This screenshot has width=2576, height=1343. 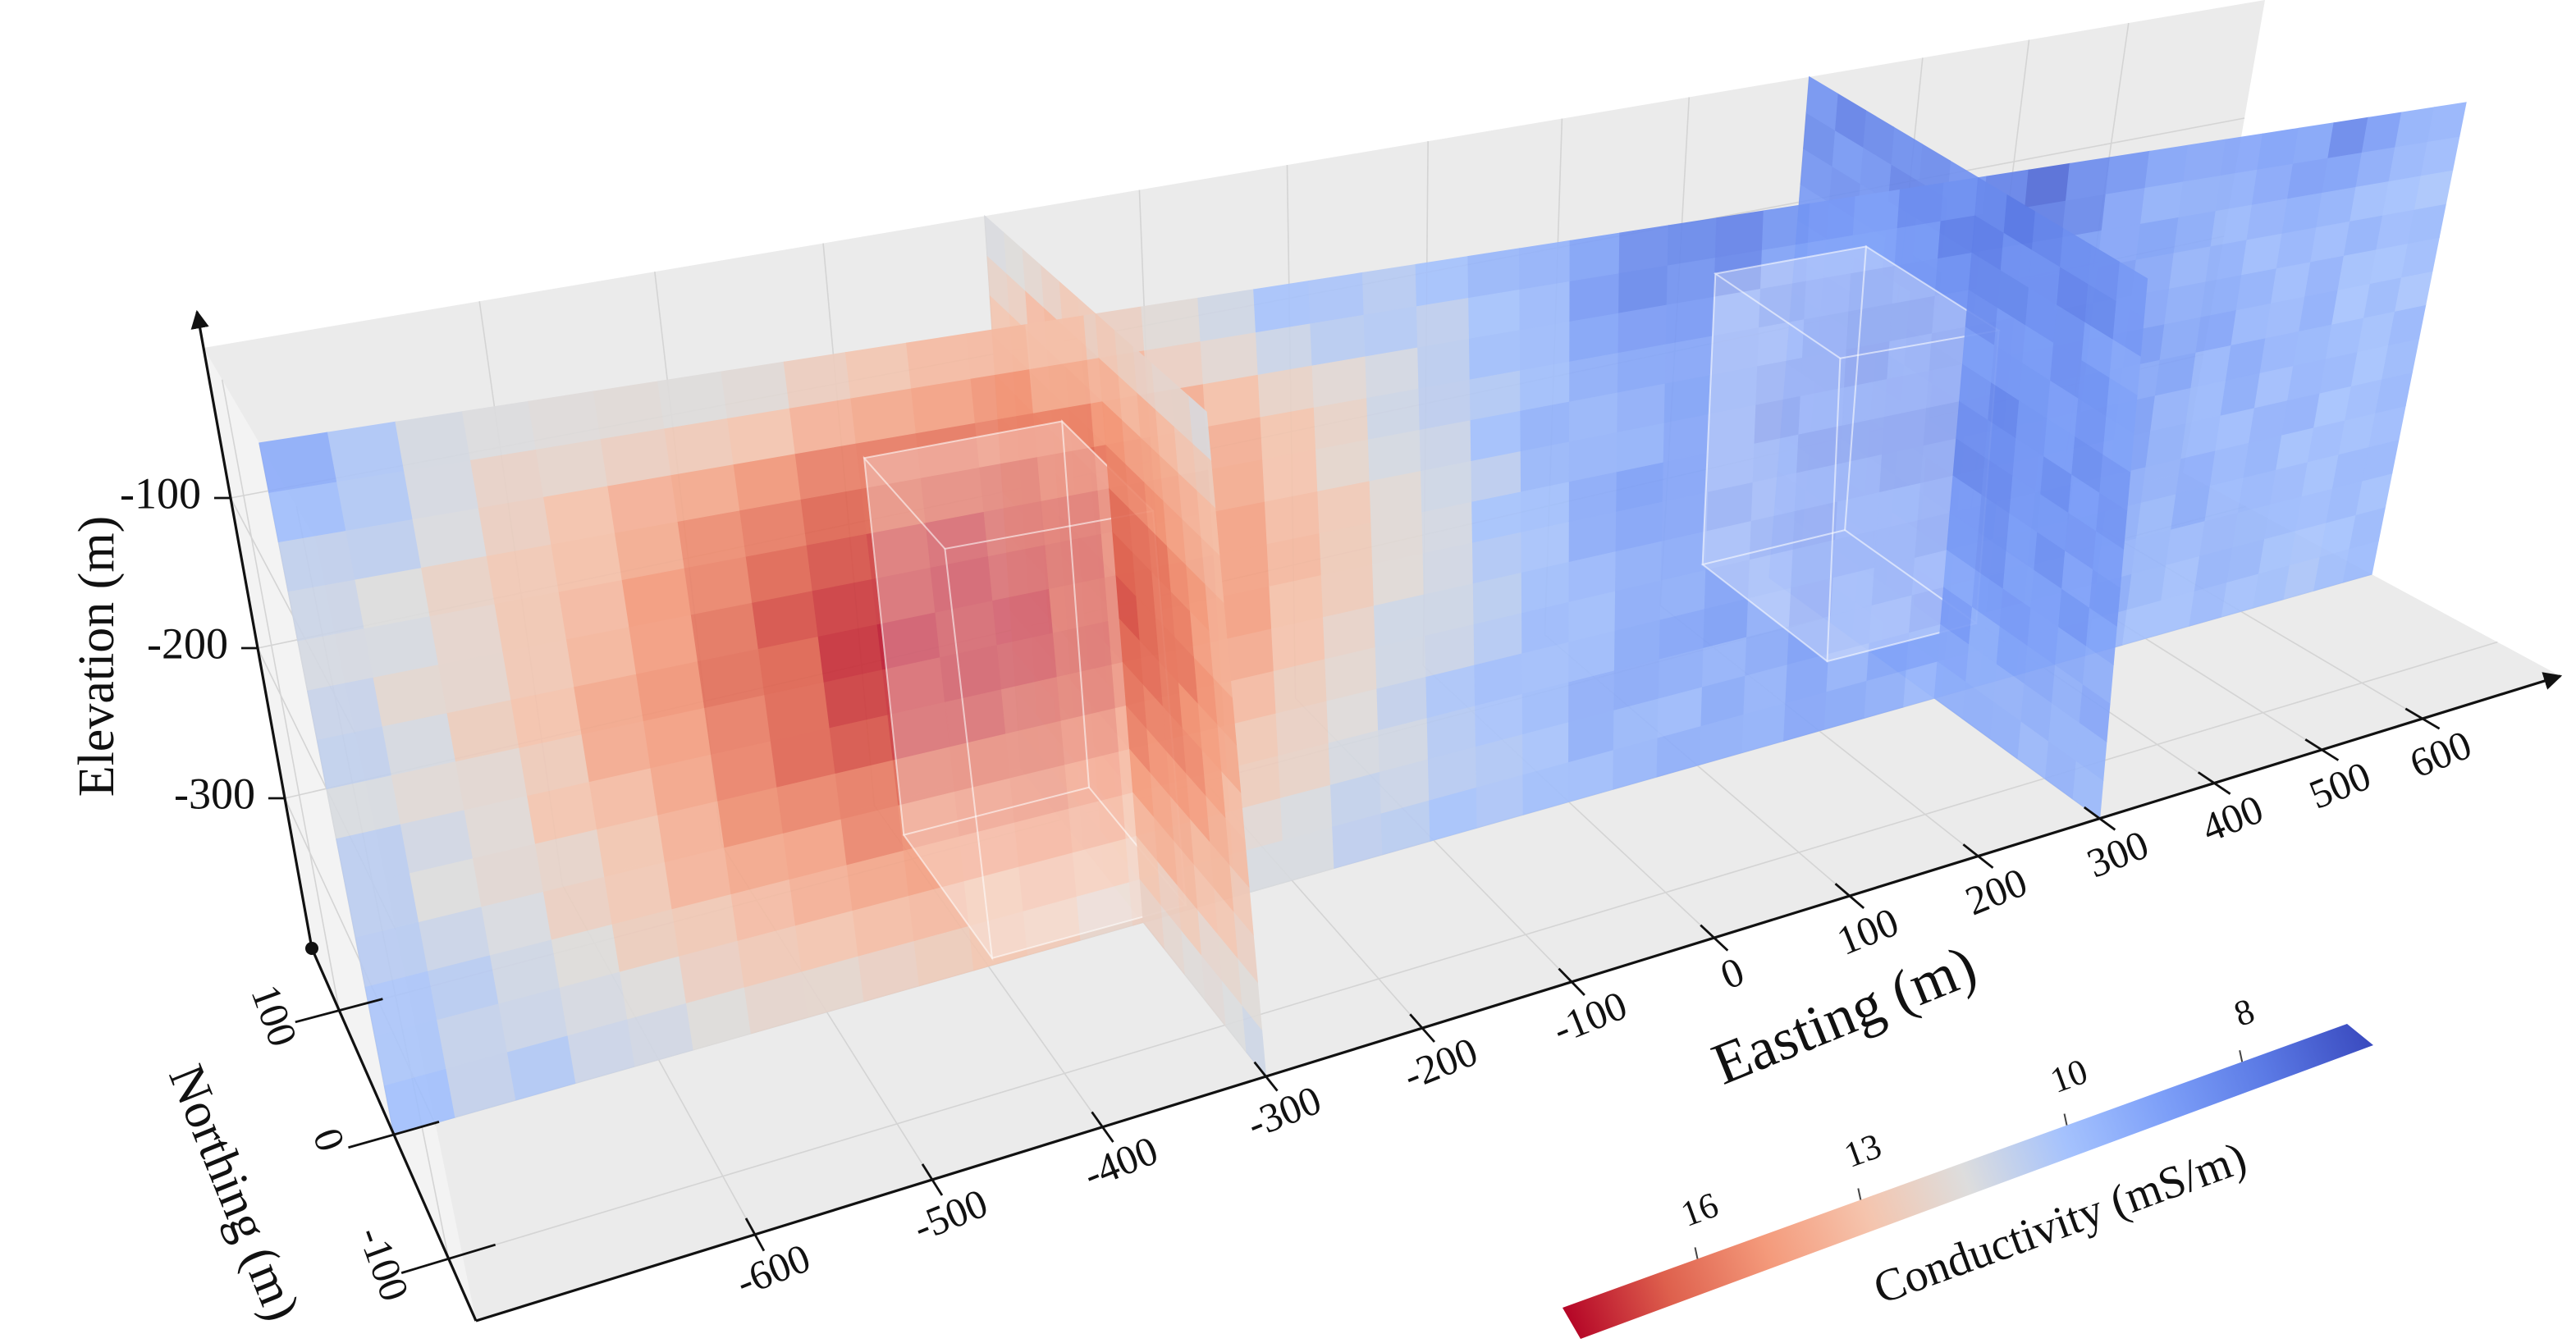 What do you see at coordinates (187, 643) in the screenshot?
I see `z-tick-label: -200` at bounding box center [187, 643].